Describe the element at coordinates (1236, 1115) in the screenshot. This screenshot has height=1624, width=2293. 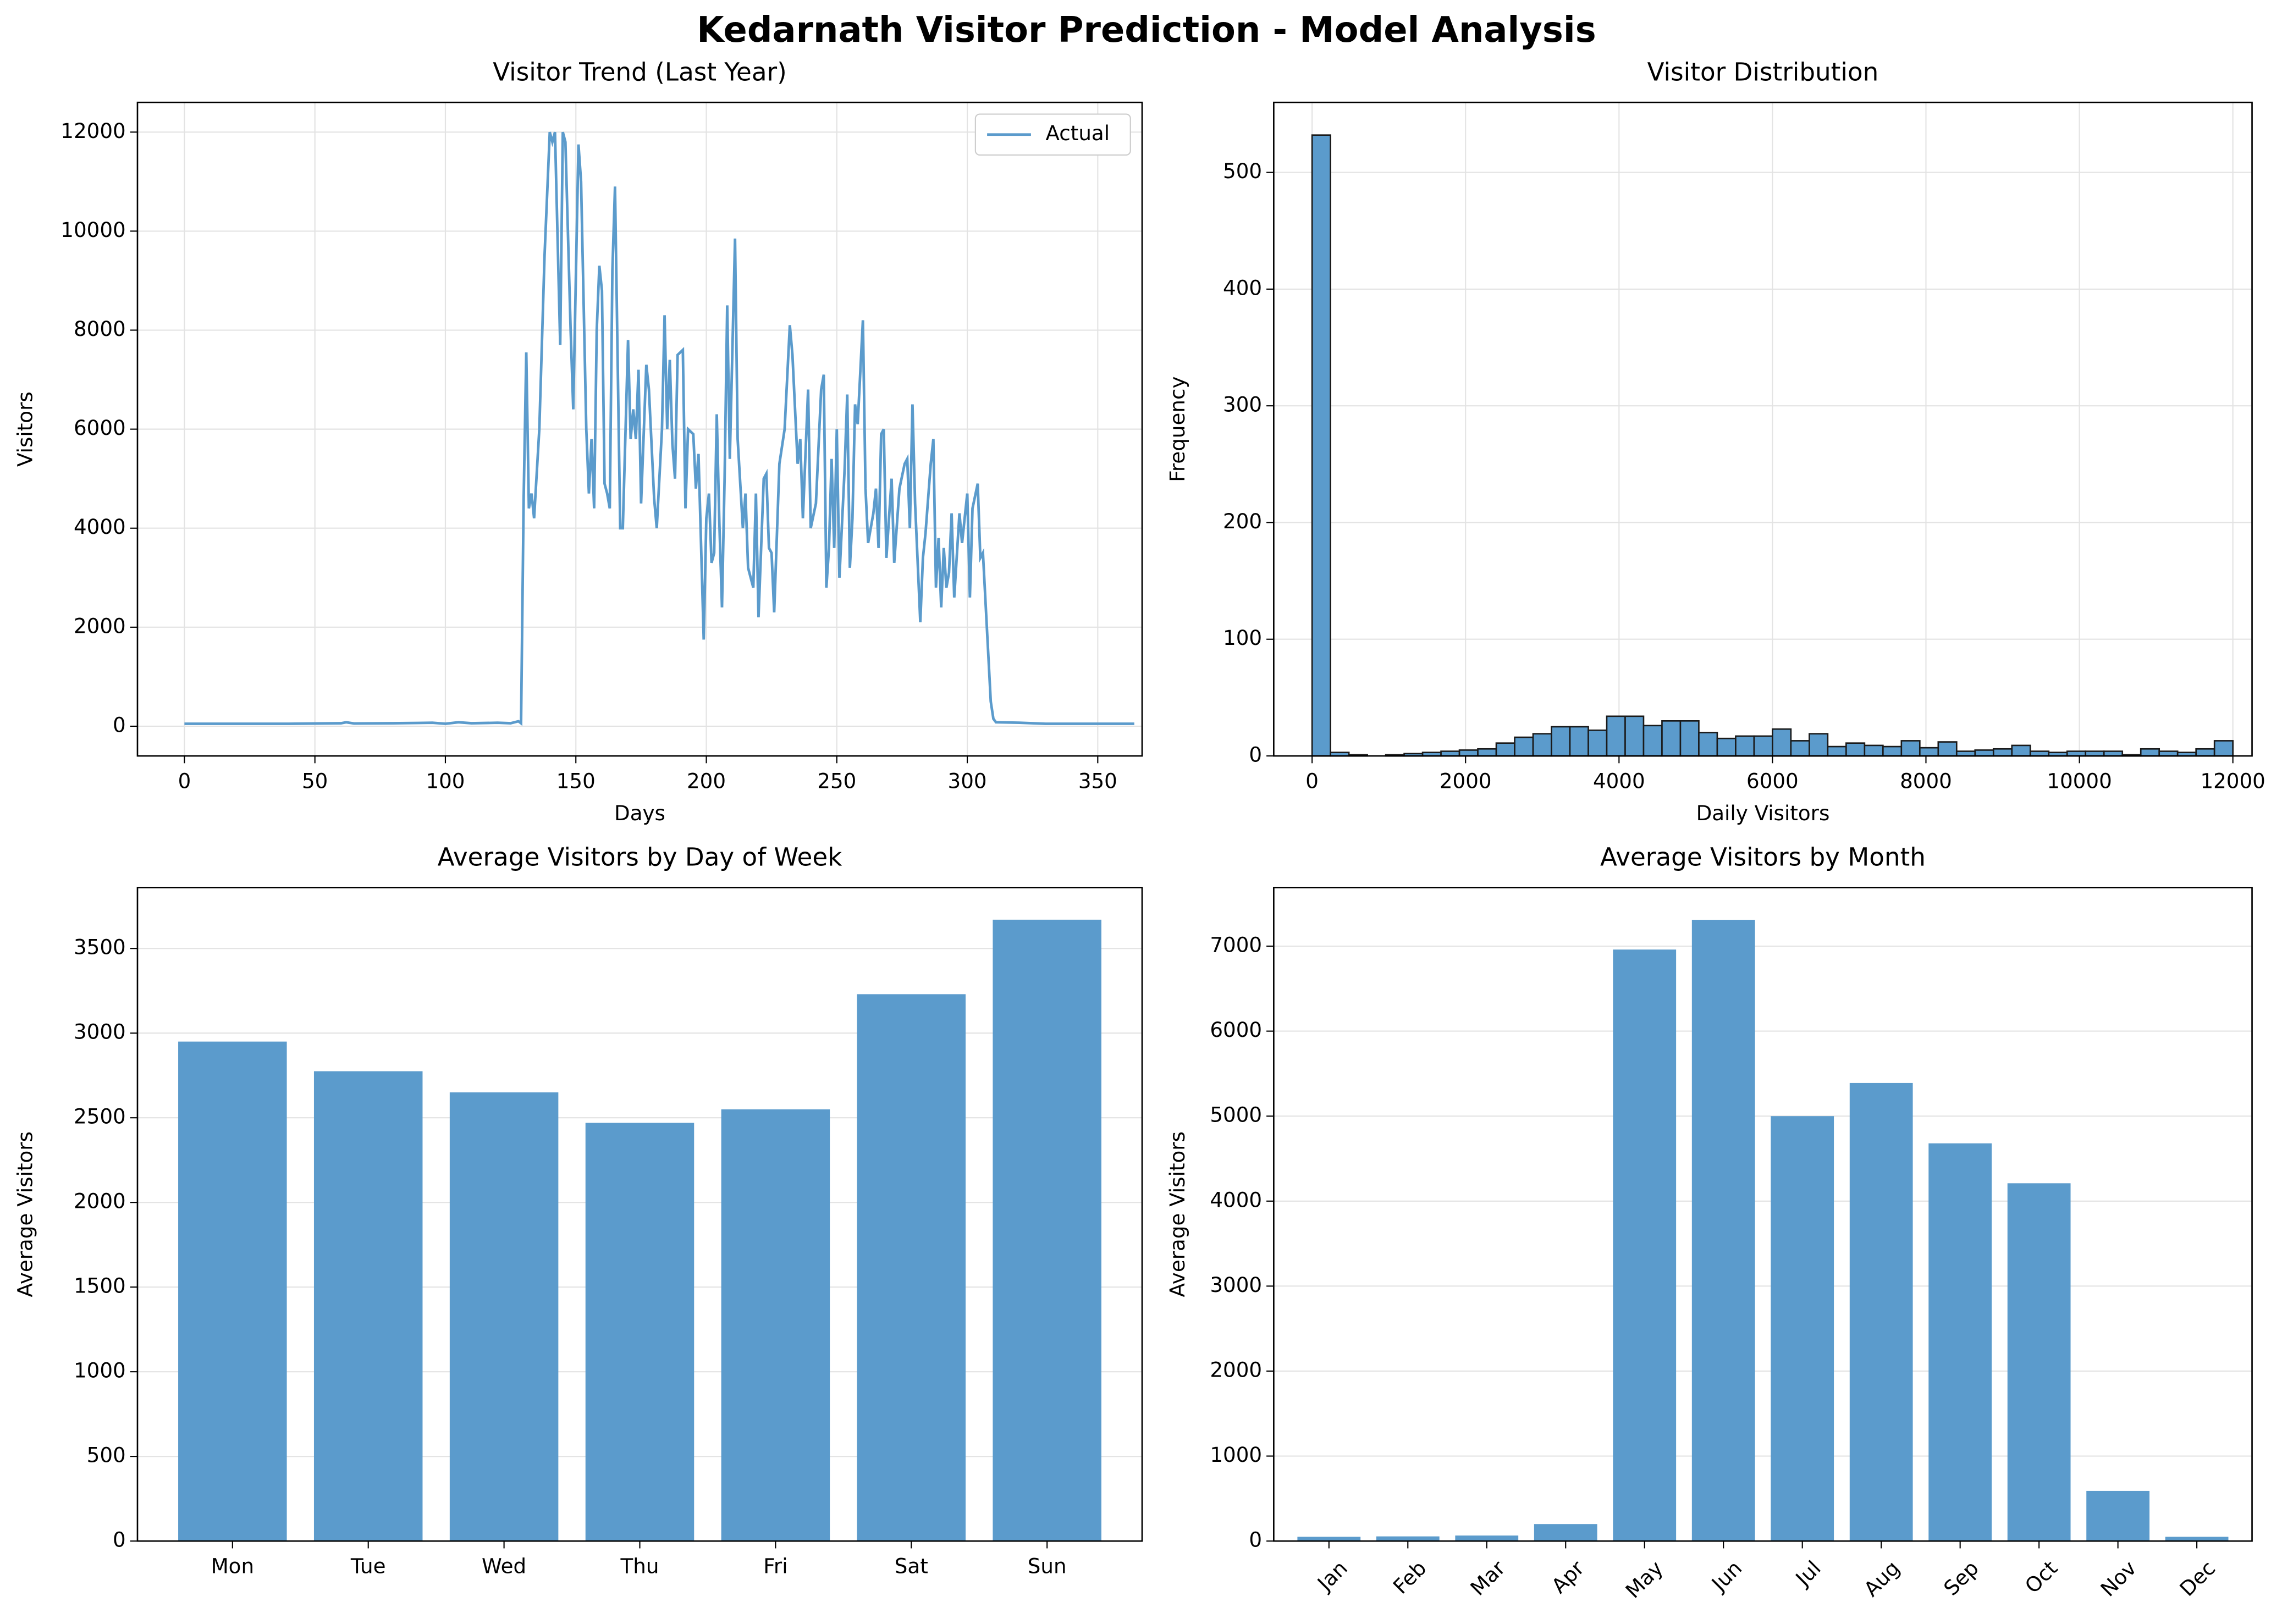
I see `y-tick-label: 5000` at that location.